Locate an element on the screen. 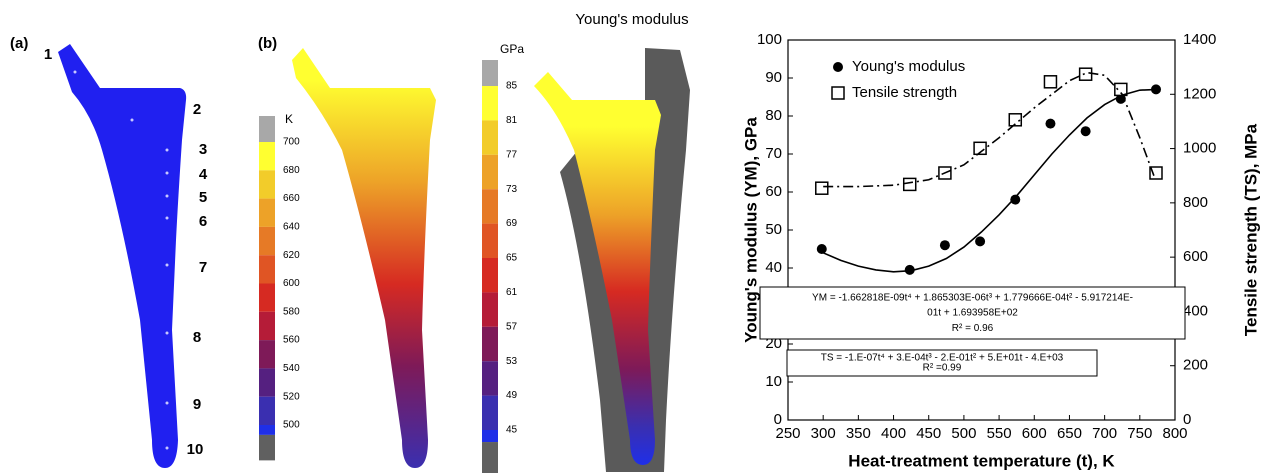  point-label: 8 is located at coordinates (197, 337).